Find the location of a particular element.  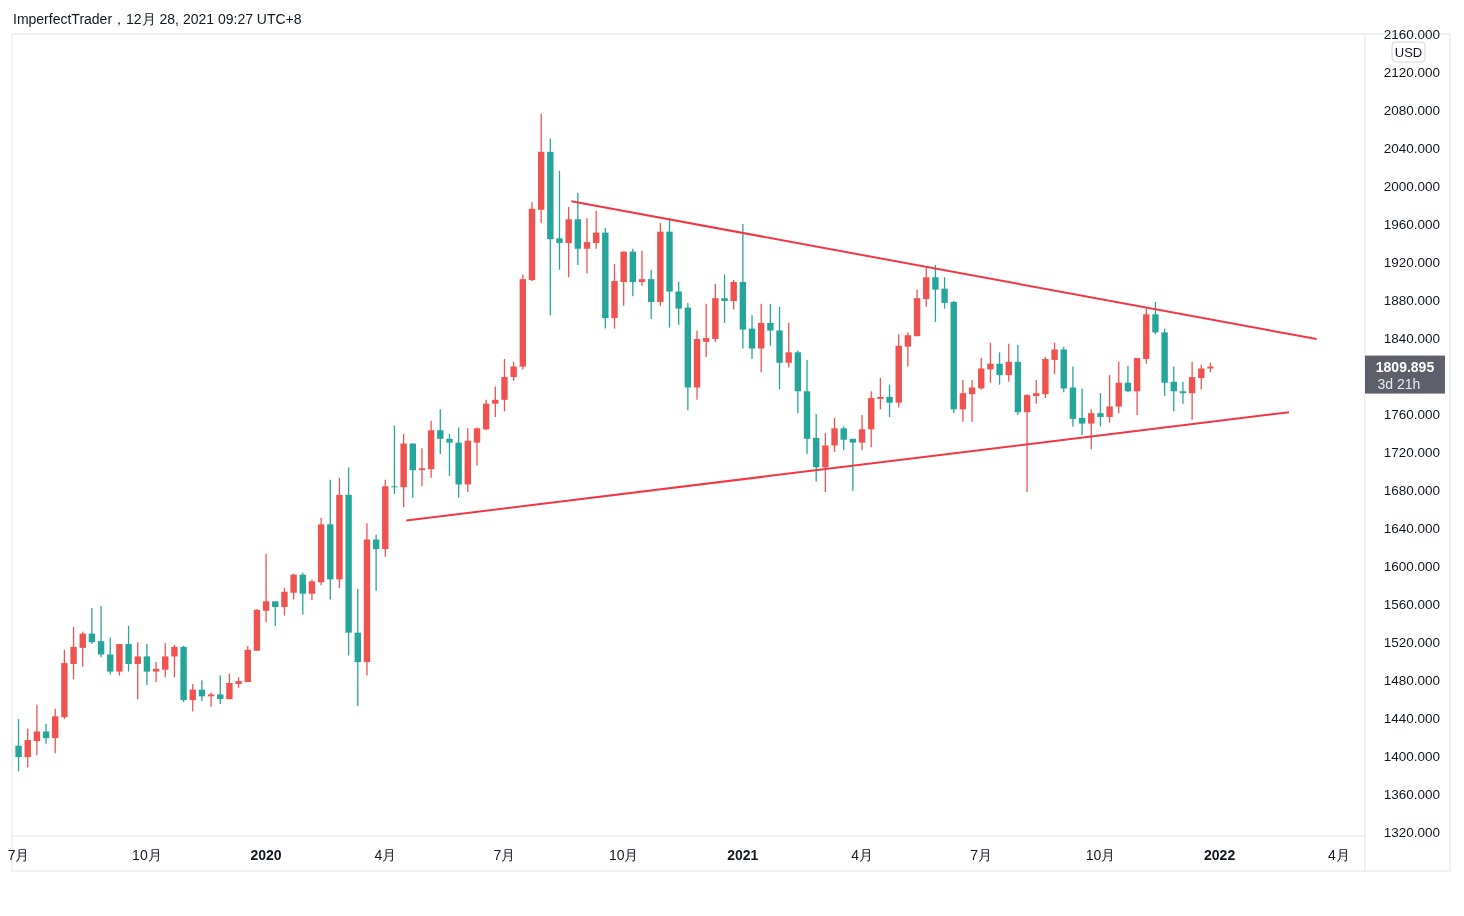

x-tick-label: 2020 is located at coordinates (266, 855).